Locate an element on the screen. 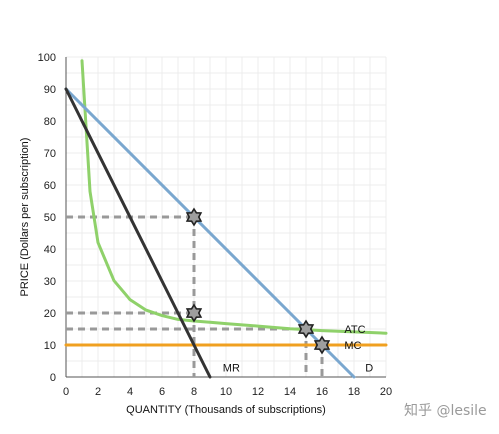 Image resolution: width=499 pixels, height=434 pixels. star-markers is located at coordinates (258, 281).